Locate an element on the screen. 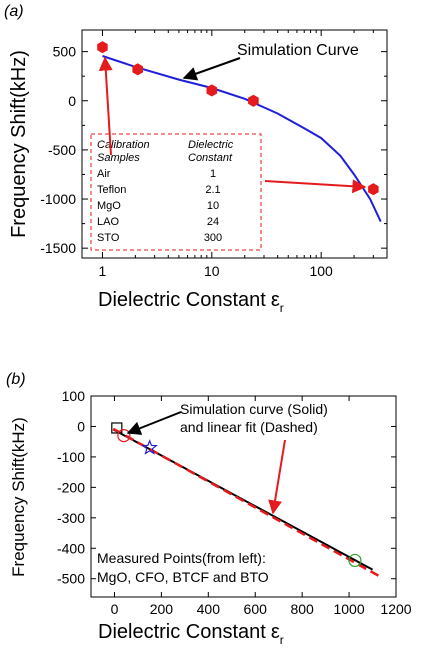 The image size is (424, 650). panel-a-ytick-label: -500 is located at coordinates (62, 150).